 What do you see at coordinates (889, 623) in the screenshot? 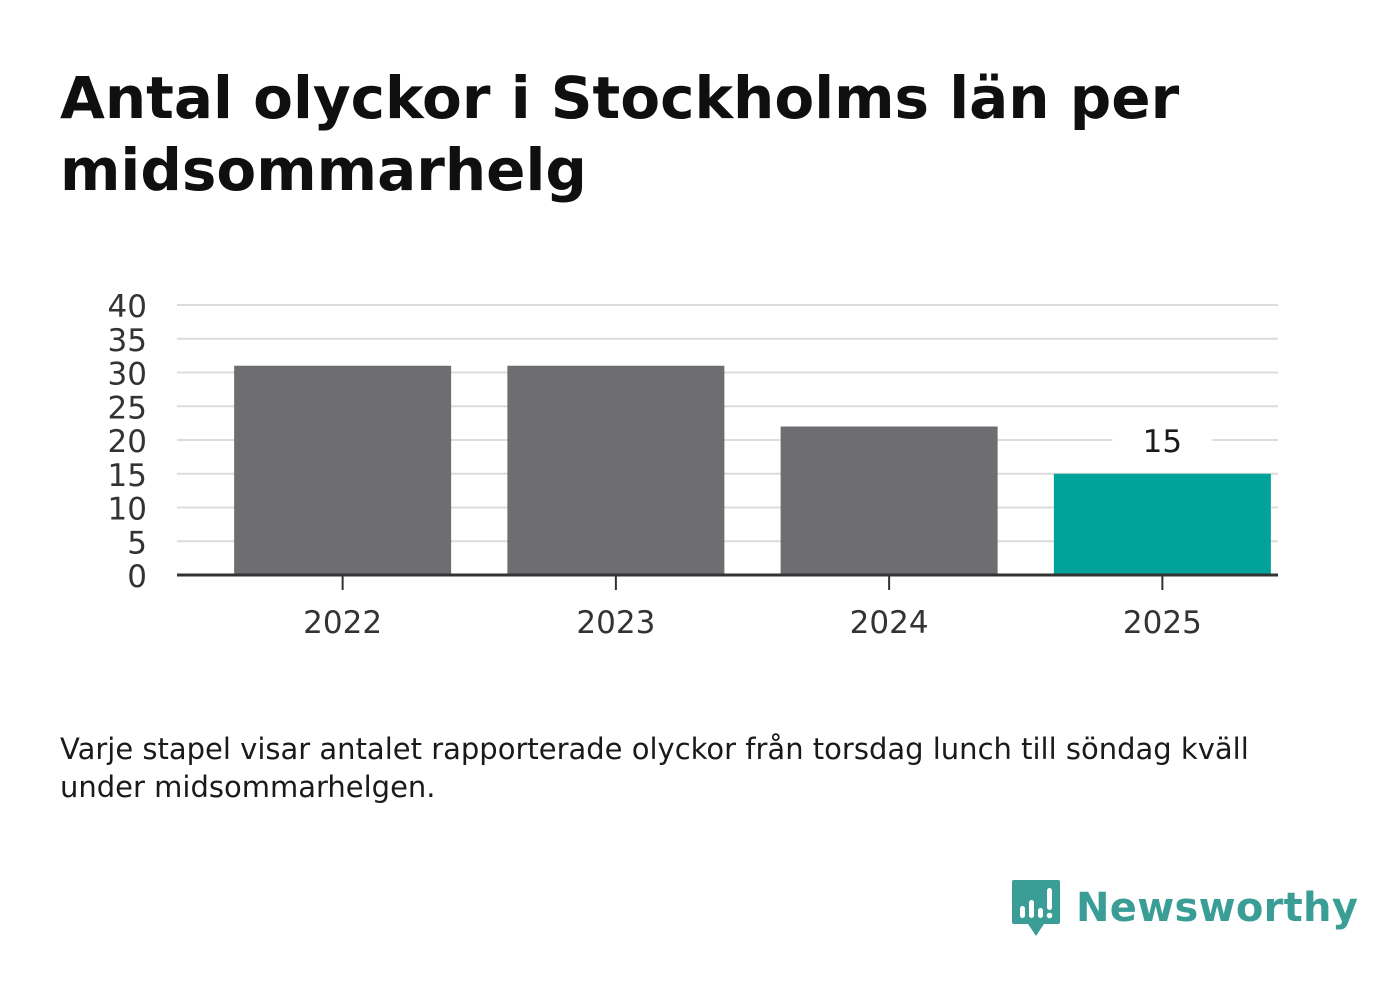
I see `x-tick-label: 2024` at bounding box center [889, 623].